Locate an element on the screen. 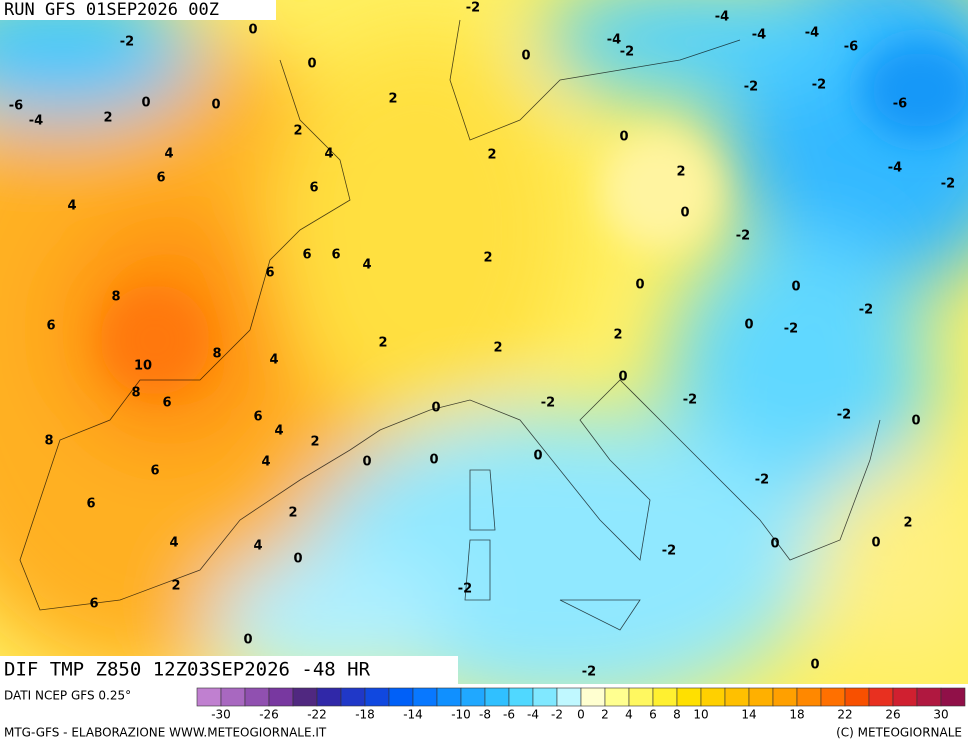  colorbar-tick-label: -2 is located at coordinates (557, 715).